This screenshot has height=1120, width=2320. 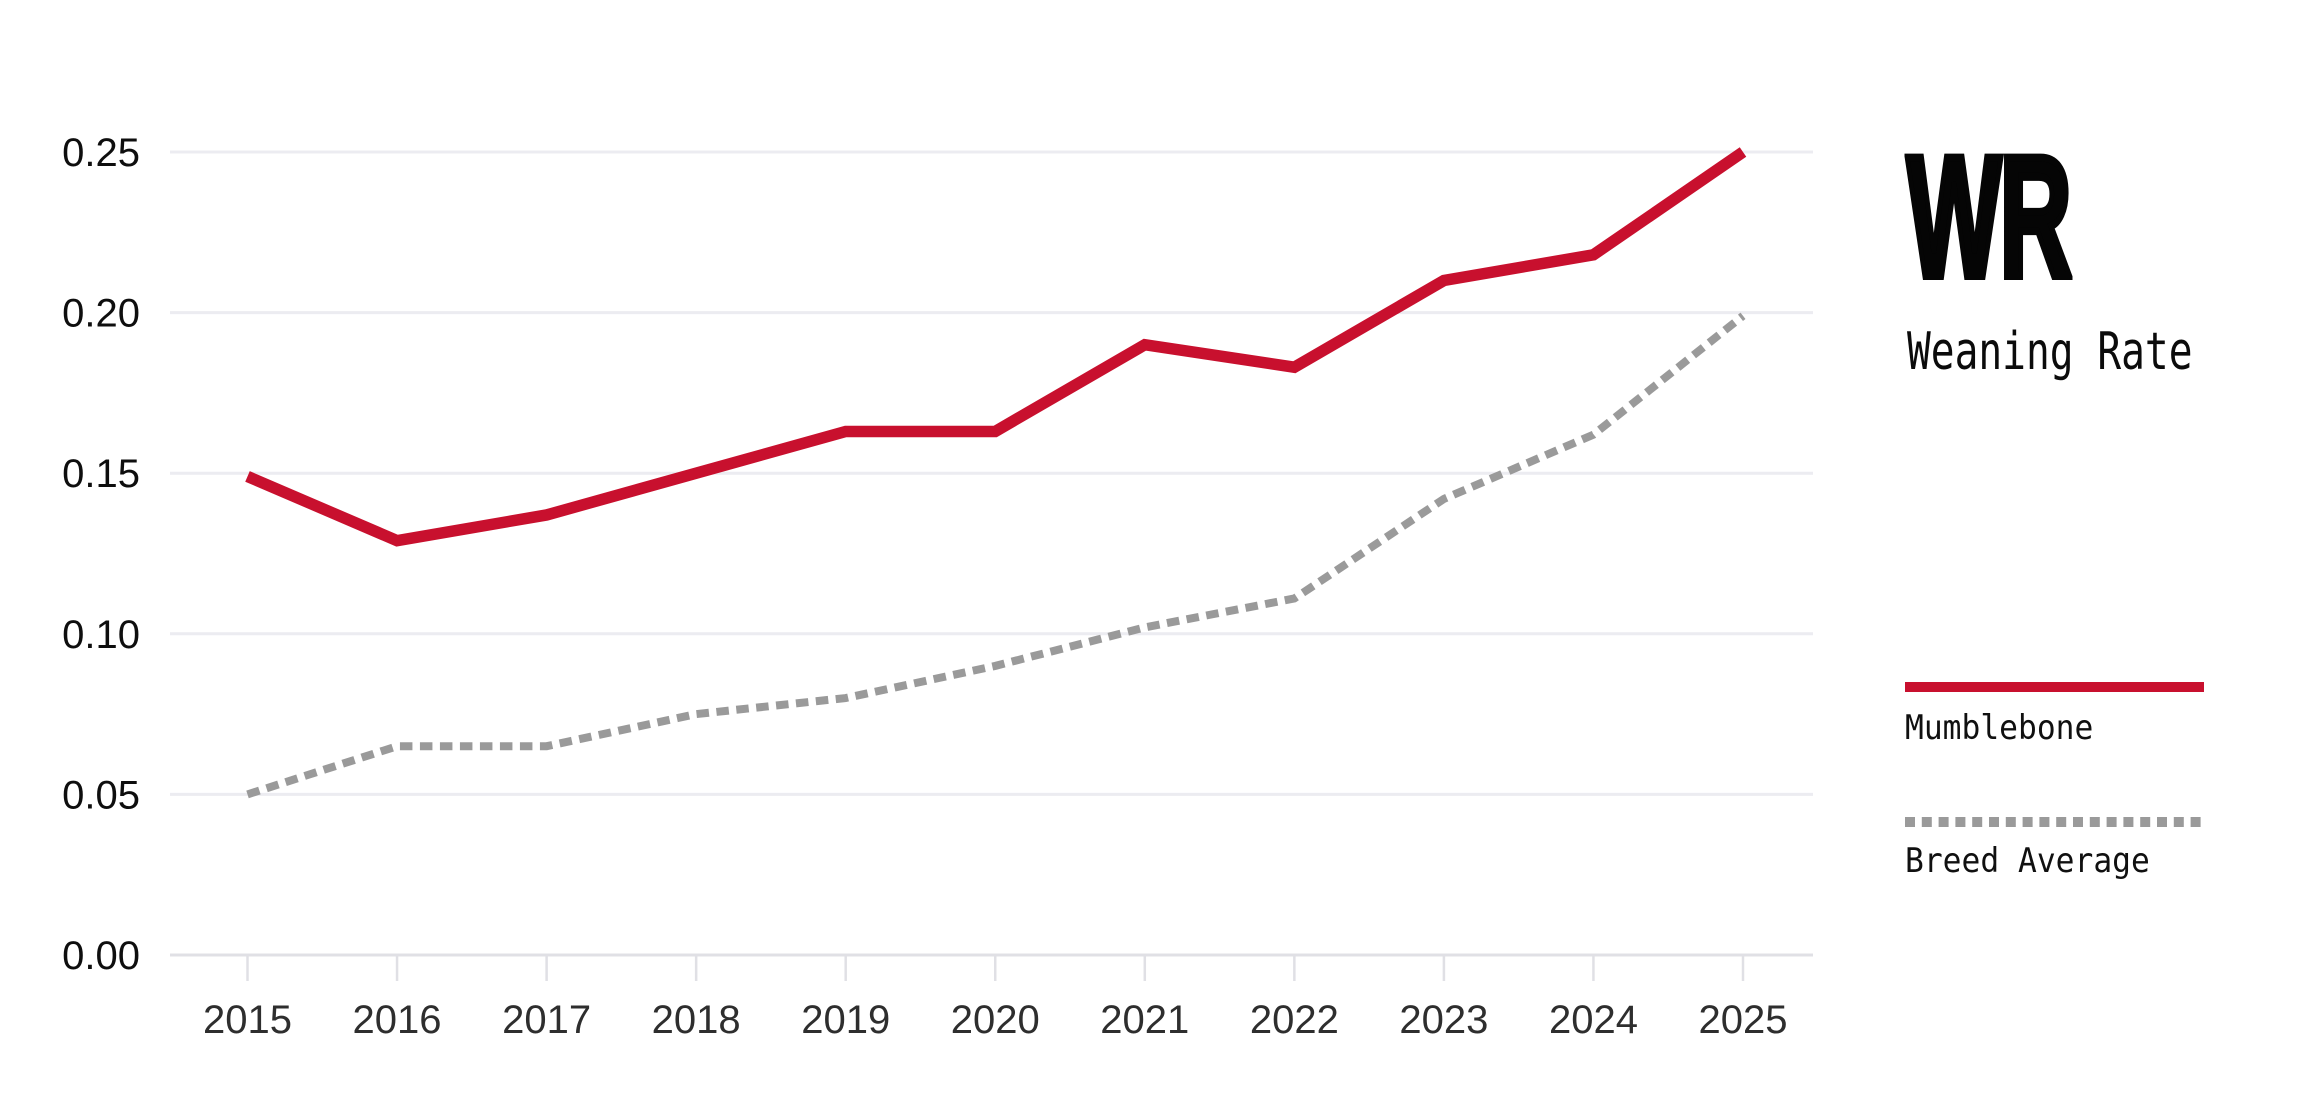 What do you see at coordinates (1743, 1020) in the screenshot?
I see `x-axis-tick-label: 2025` at bounding box center [1743, 1020].